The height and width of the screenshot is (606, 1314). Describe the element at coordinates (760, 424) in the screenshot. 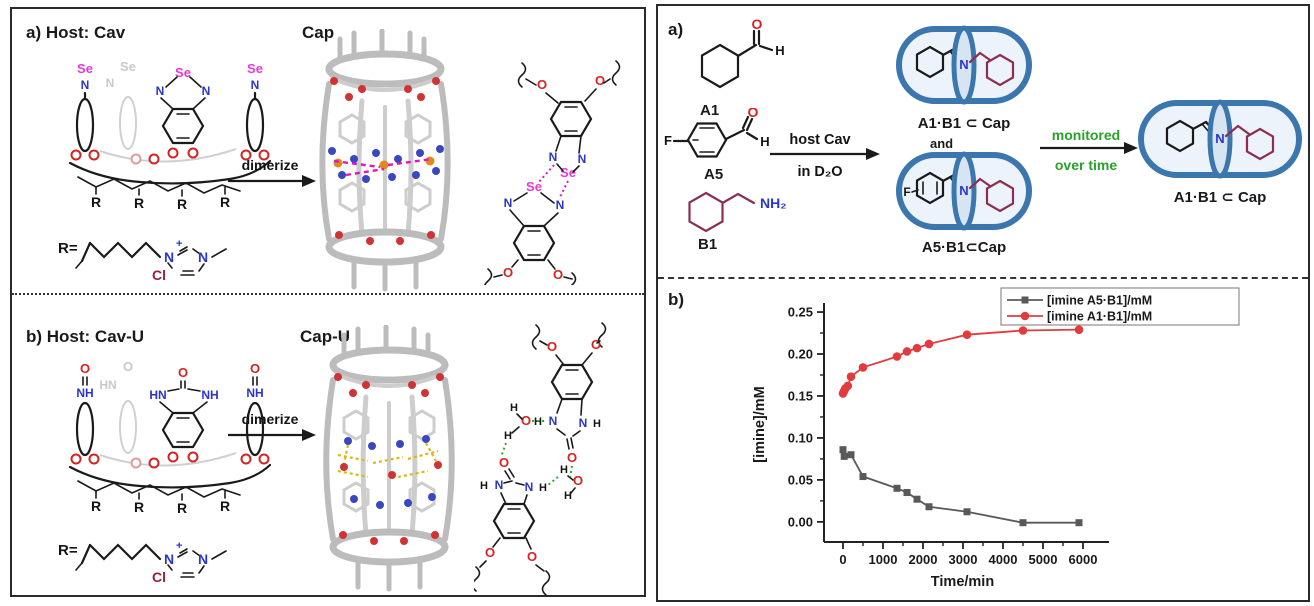

I see `y-axis-label: [imine]/mM` at that location.